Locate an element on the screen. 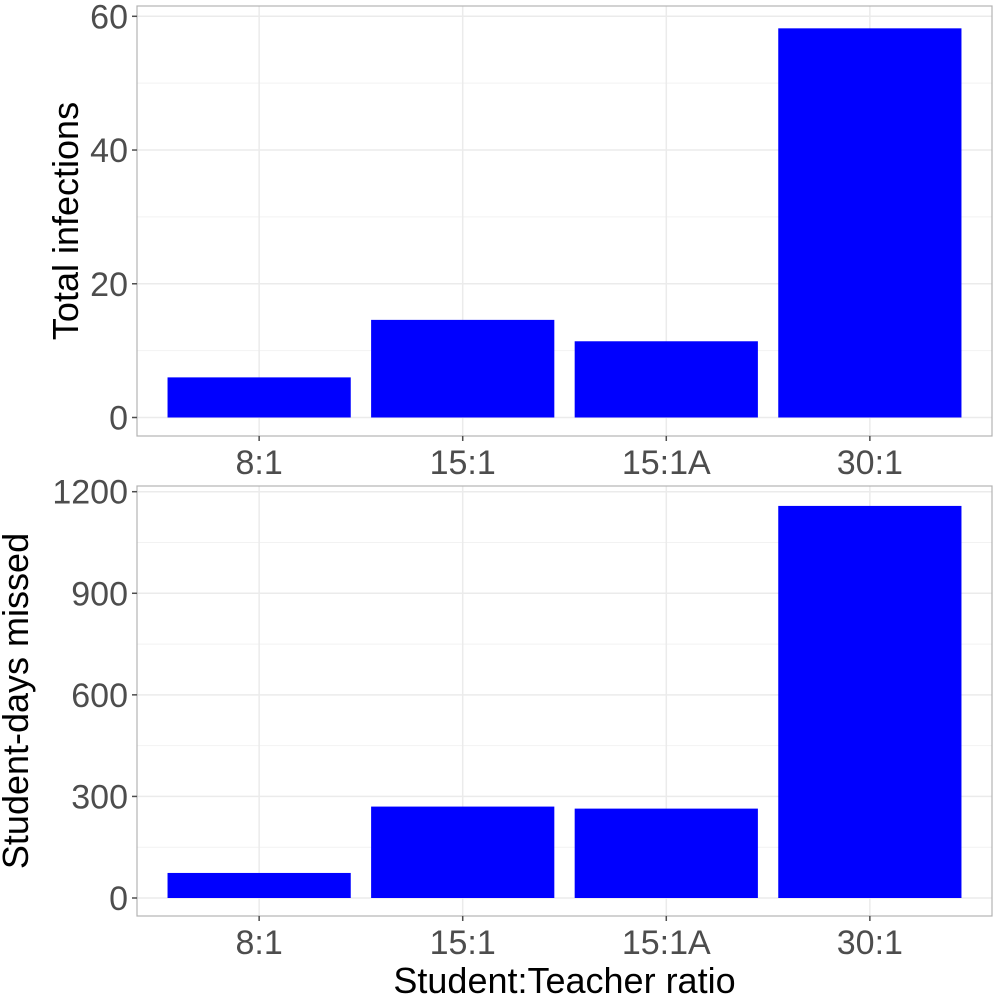 Image resolution: width=1000 pixels, height=1000 pixels. y-axis-title: Total infections is located at coordinates (65, 221).